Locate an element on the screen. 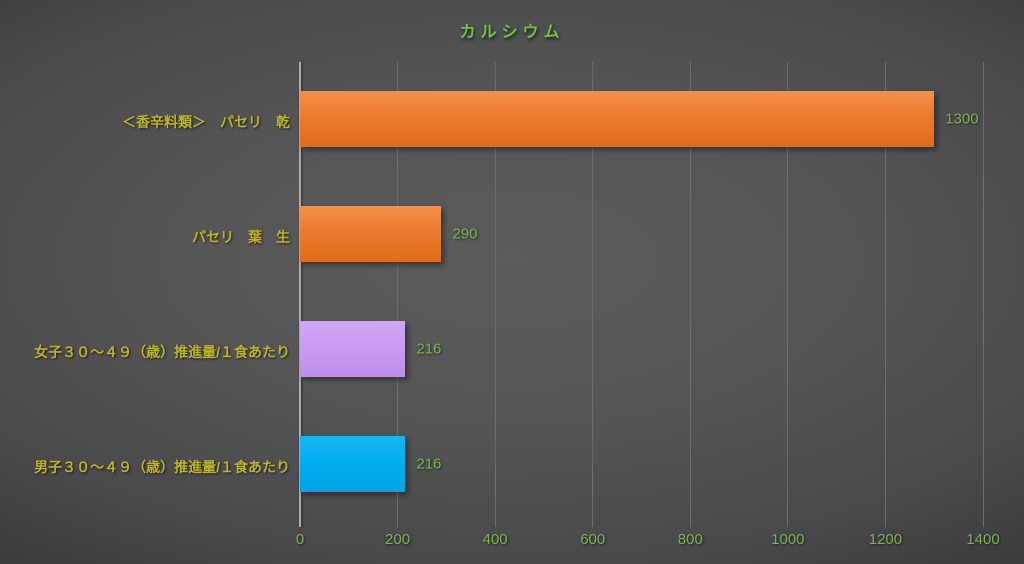  chart-title: カルシウム is located at coordinates (512, 32).